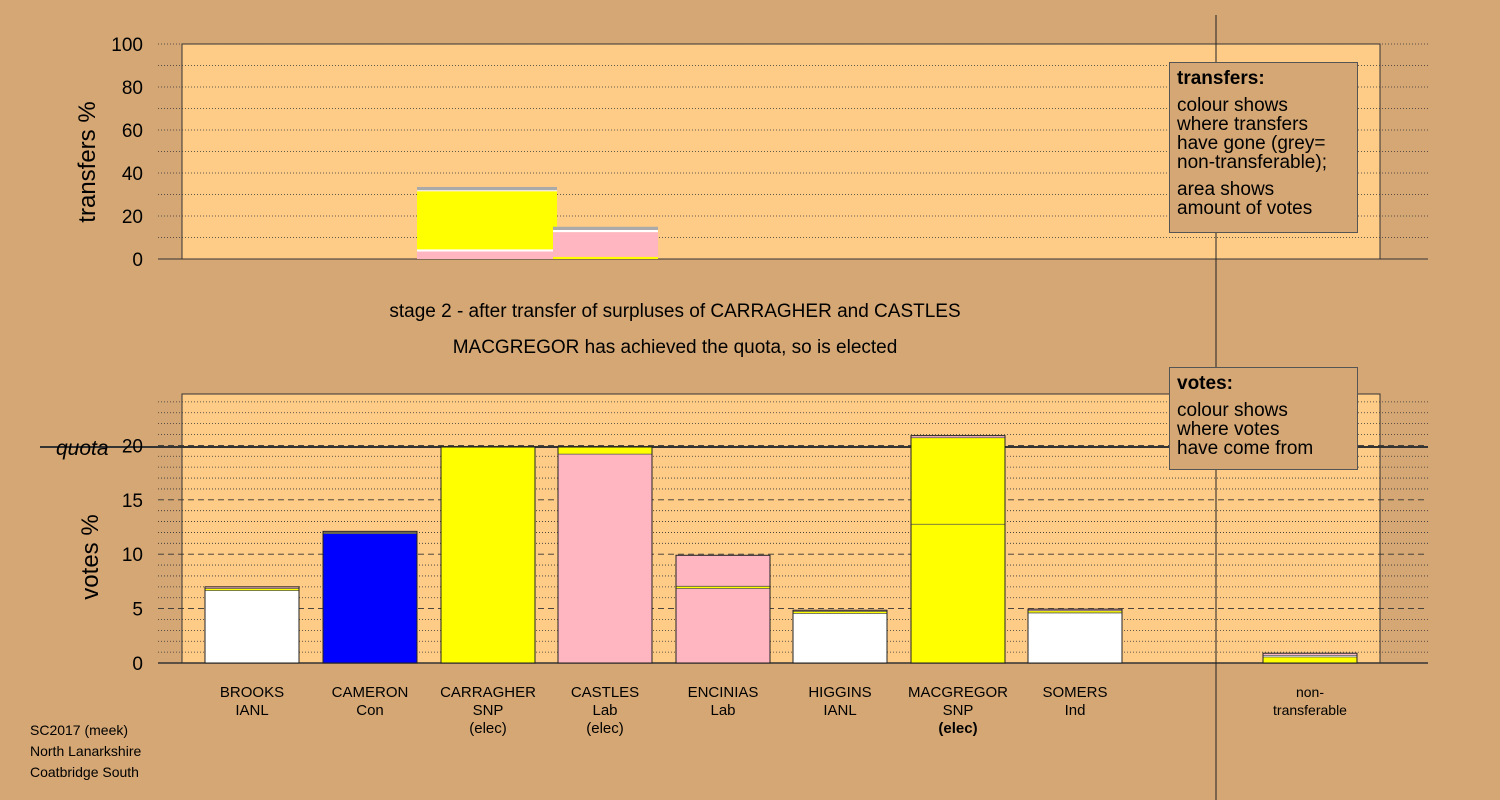 This screenshot has height=800, width=1500. I want to click on footer-line: Coatbridge South, so click(84, 772).